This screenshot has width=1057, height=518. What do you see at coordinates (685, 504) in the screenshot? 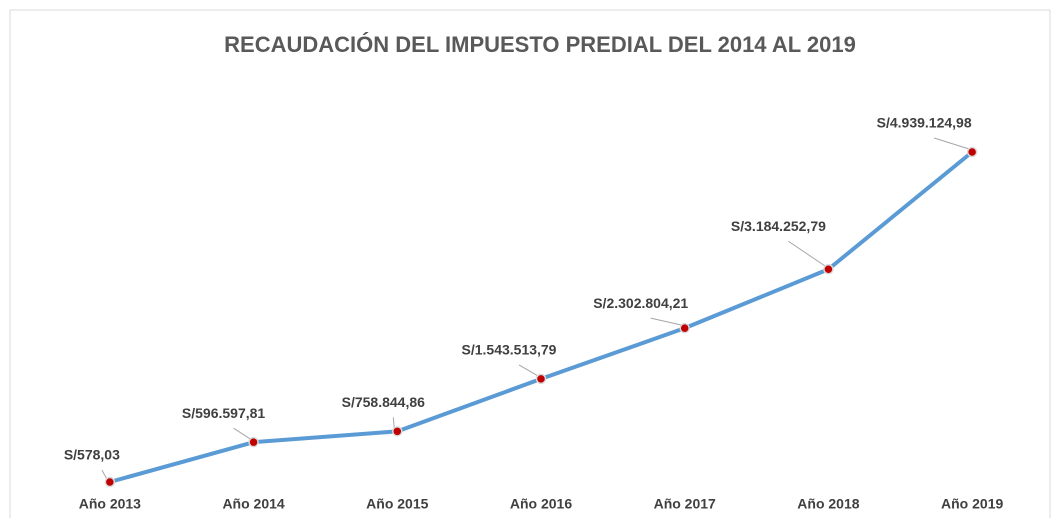
I see `x-tick-label: Año 2017` at bounding box center [685, 504].